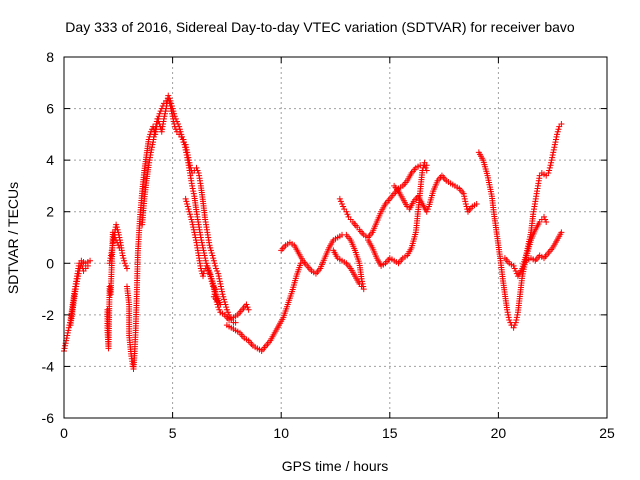 The width and height of the screenshot is (640, 480). Describe the element at coordinates (335, 466) in the screenshot. I see `x-axis-label: GPS time / hours` at that location.